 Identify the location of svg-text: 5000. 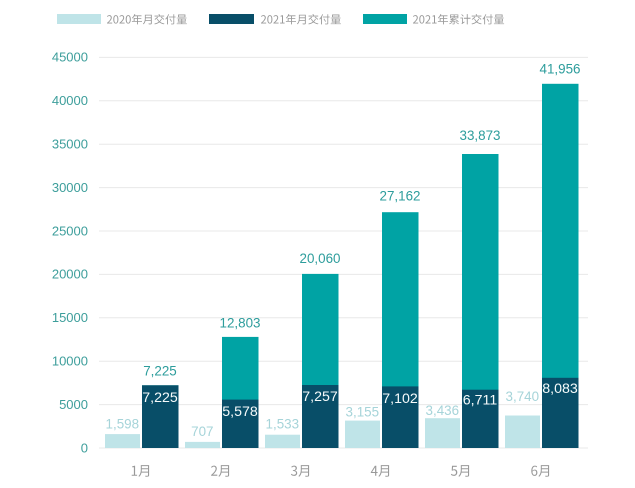
(73, 404).